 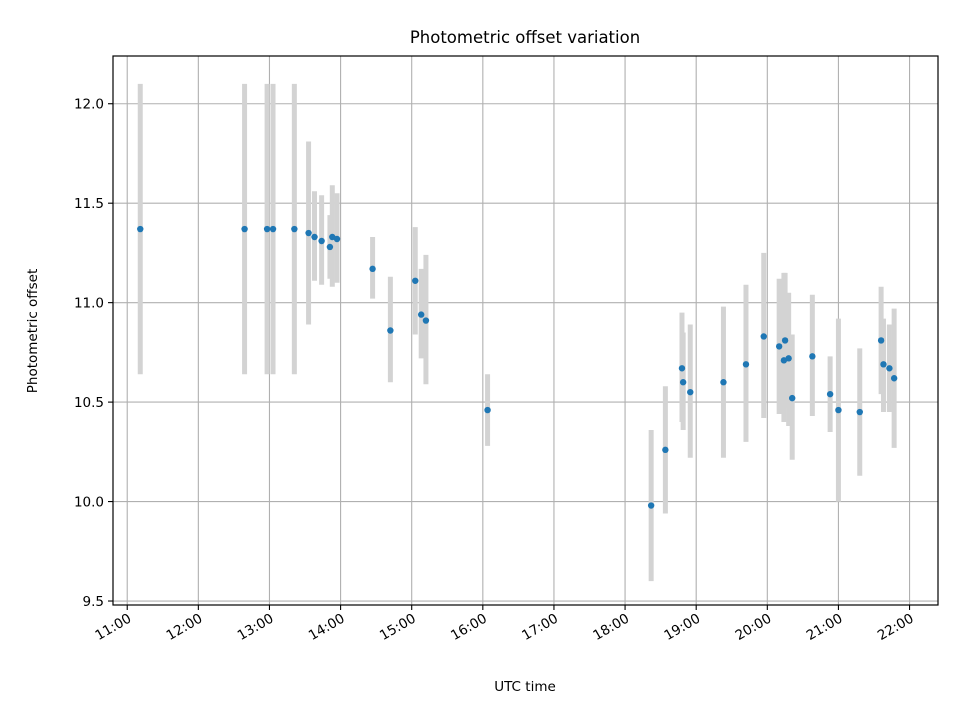 What do you see at coordinates (89, 204) in the screenshot?
I see `y-tick-label: 11.5` at bounding box center [89, 204].